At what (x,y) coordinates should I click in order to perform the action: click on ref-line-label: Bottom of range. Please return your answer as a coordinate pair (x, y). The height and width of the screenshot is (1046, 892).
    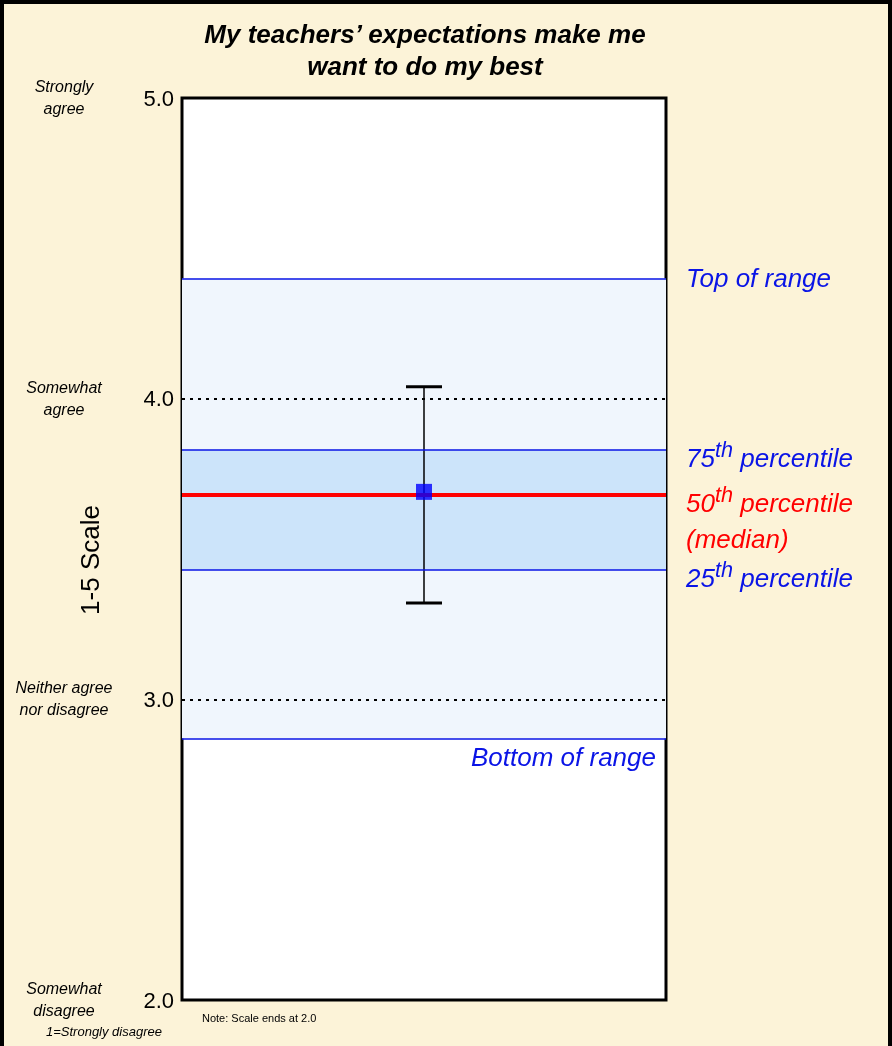
    Looking at the image, I should click on (563, 758).